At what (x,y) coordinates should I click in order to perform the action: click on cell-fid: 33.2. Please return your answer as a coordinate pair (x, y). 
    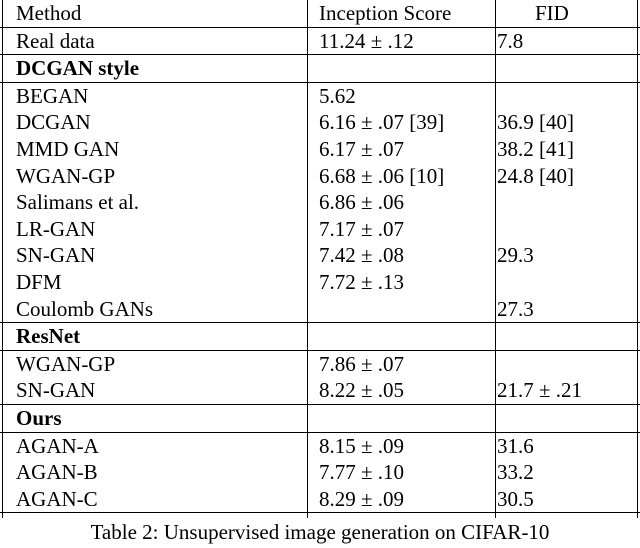
    Looking at the image, I should click on (515, 472).